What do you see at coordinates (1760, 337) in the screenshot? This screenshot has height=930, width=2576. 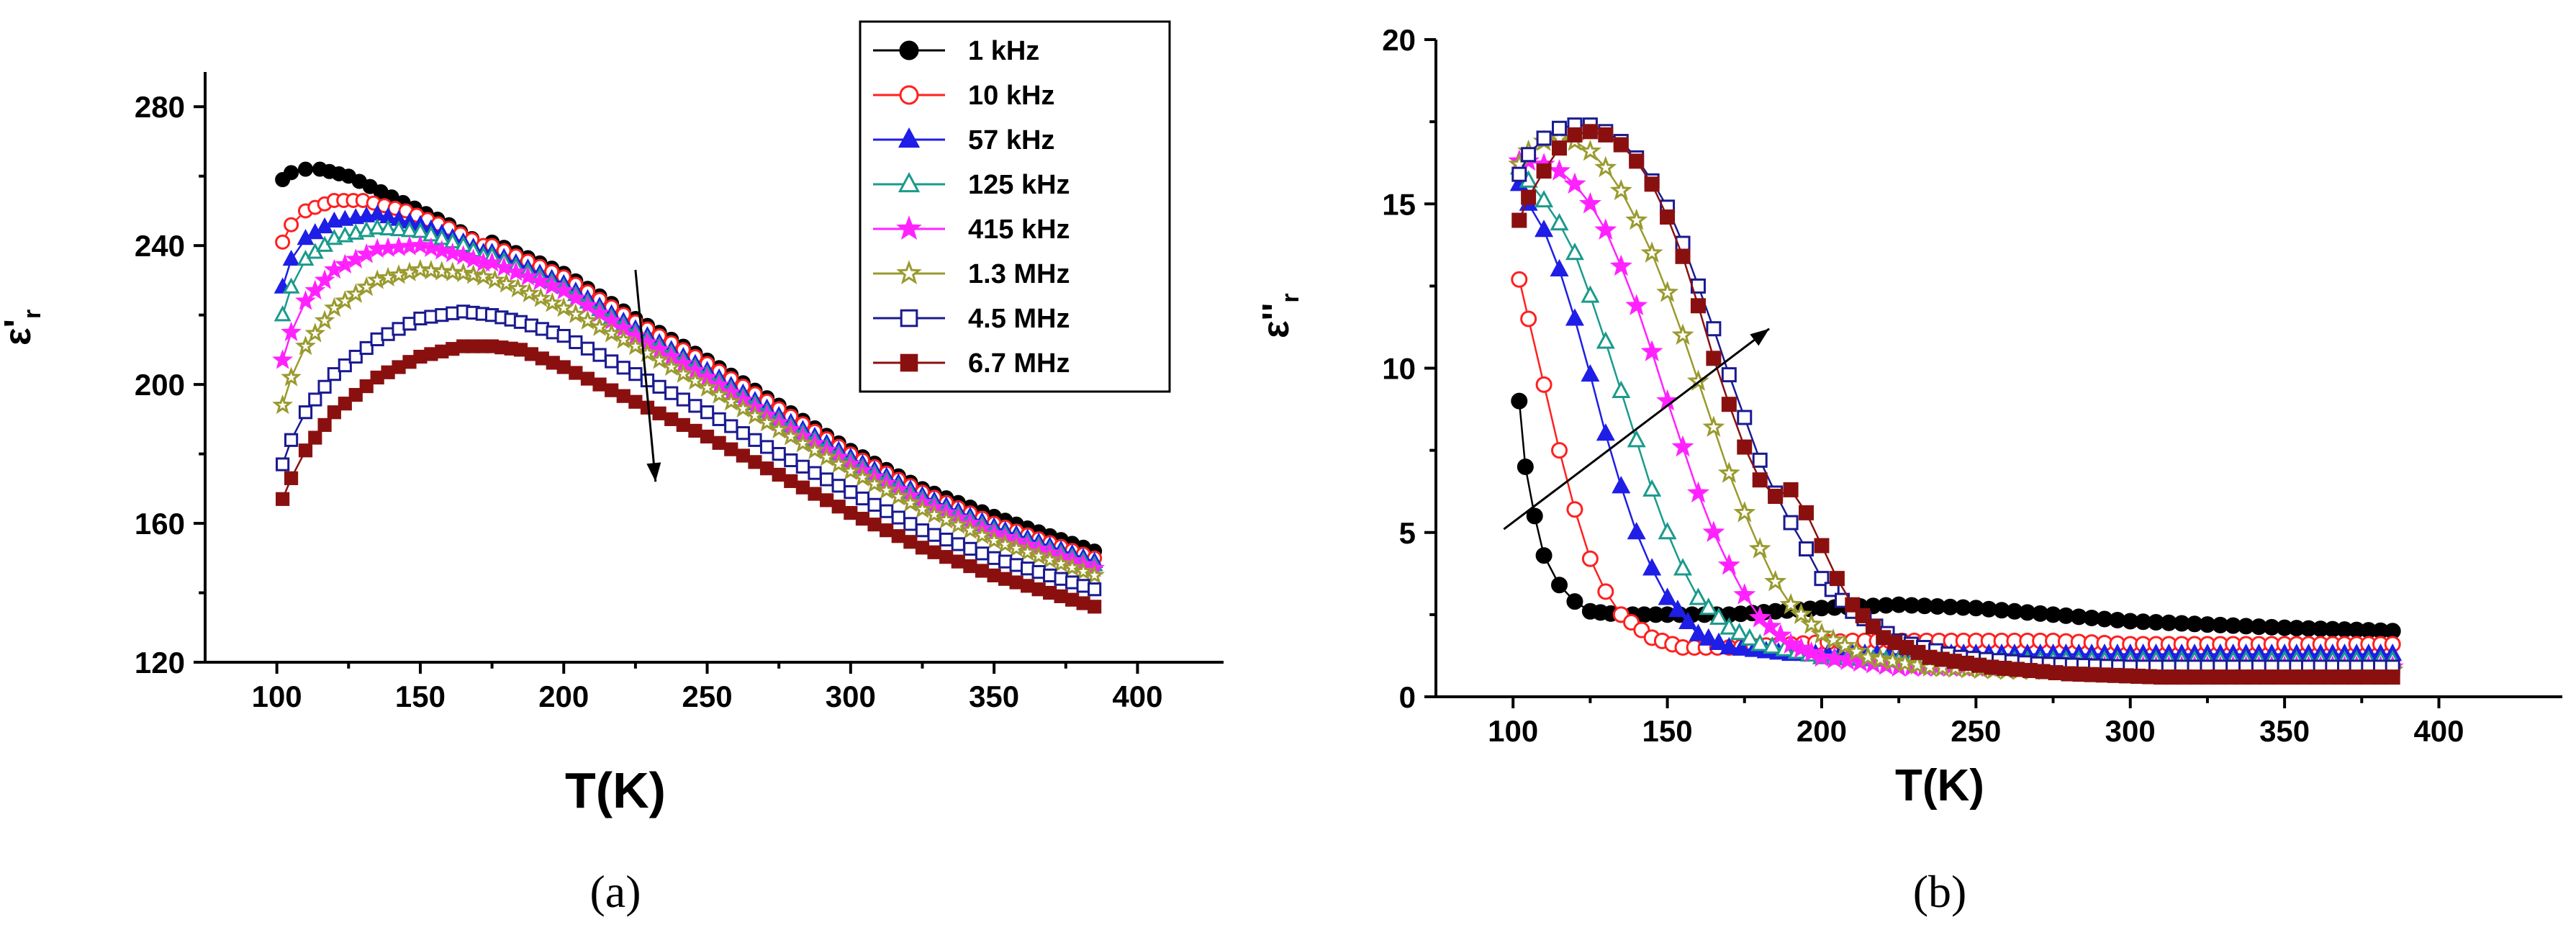 I see `trend-arrow-head` at bounding box center [1760, 337].